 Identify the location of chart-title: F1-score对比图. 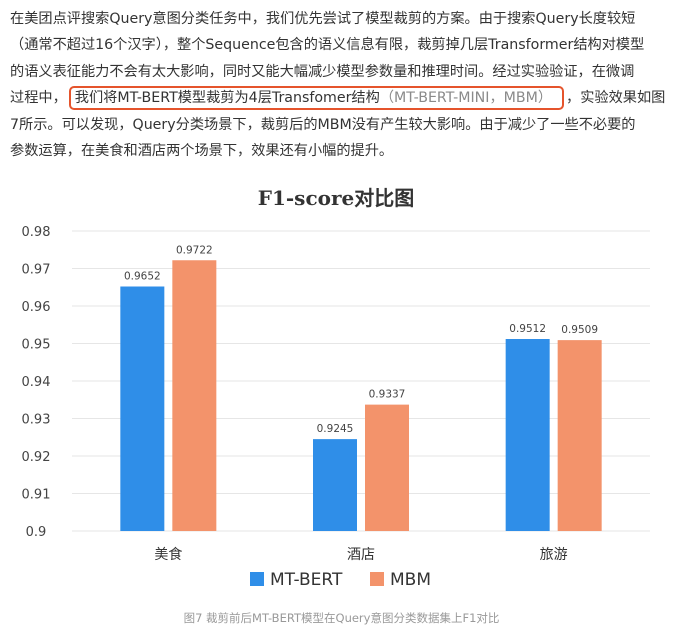
(336, 198).